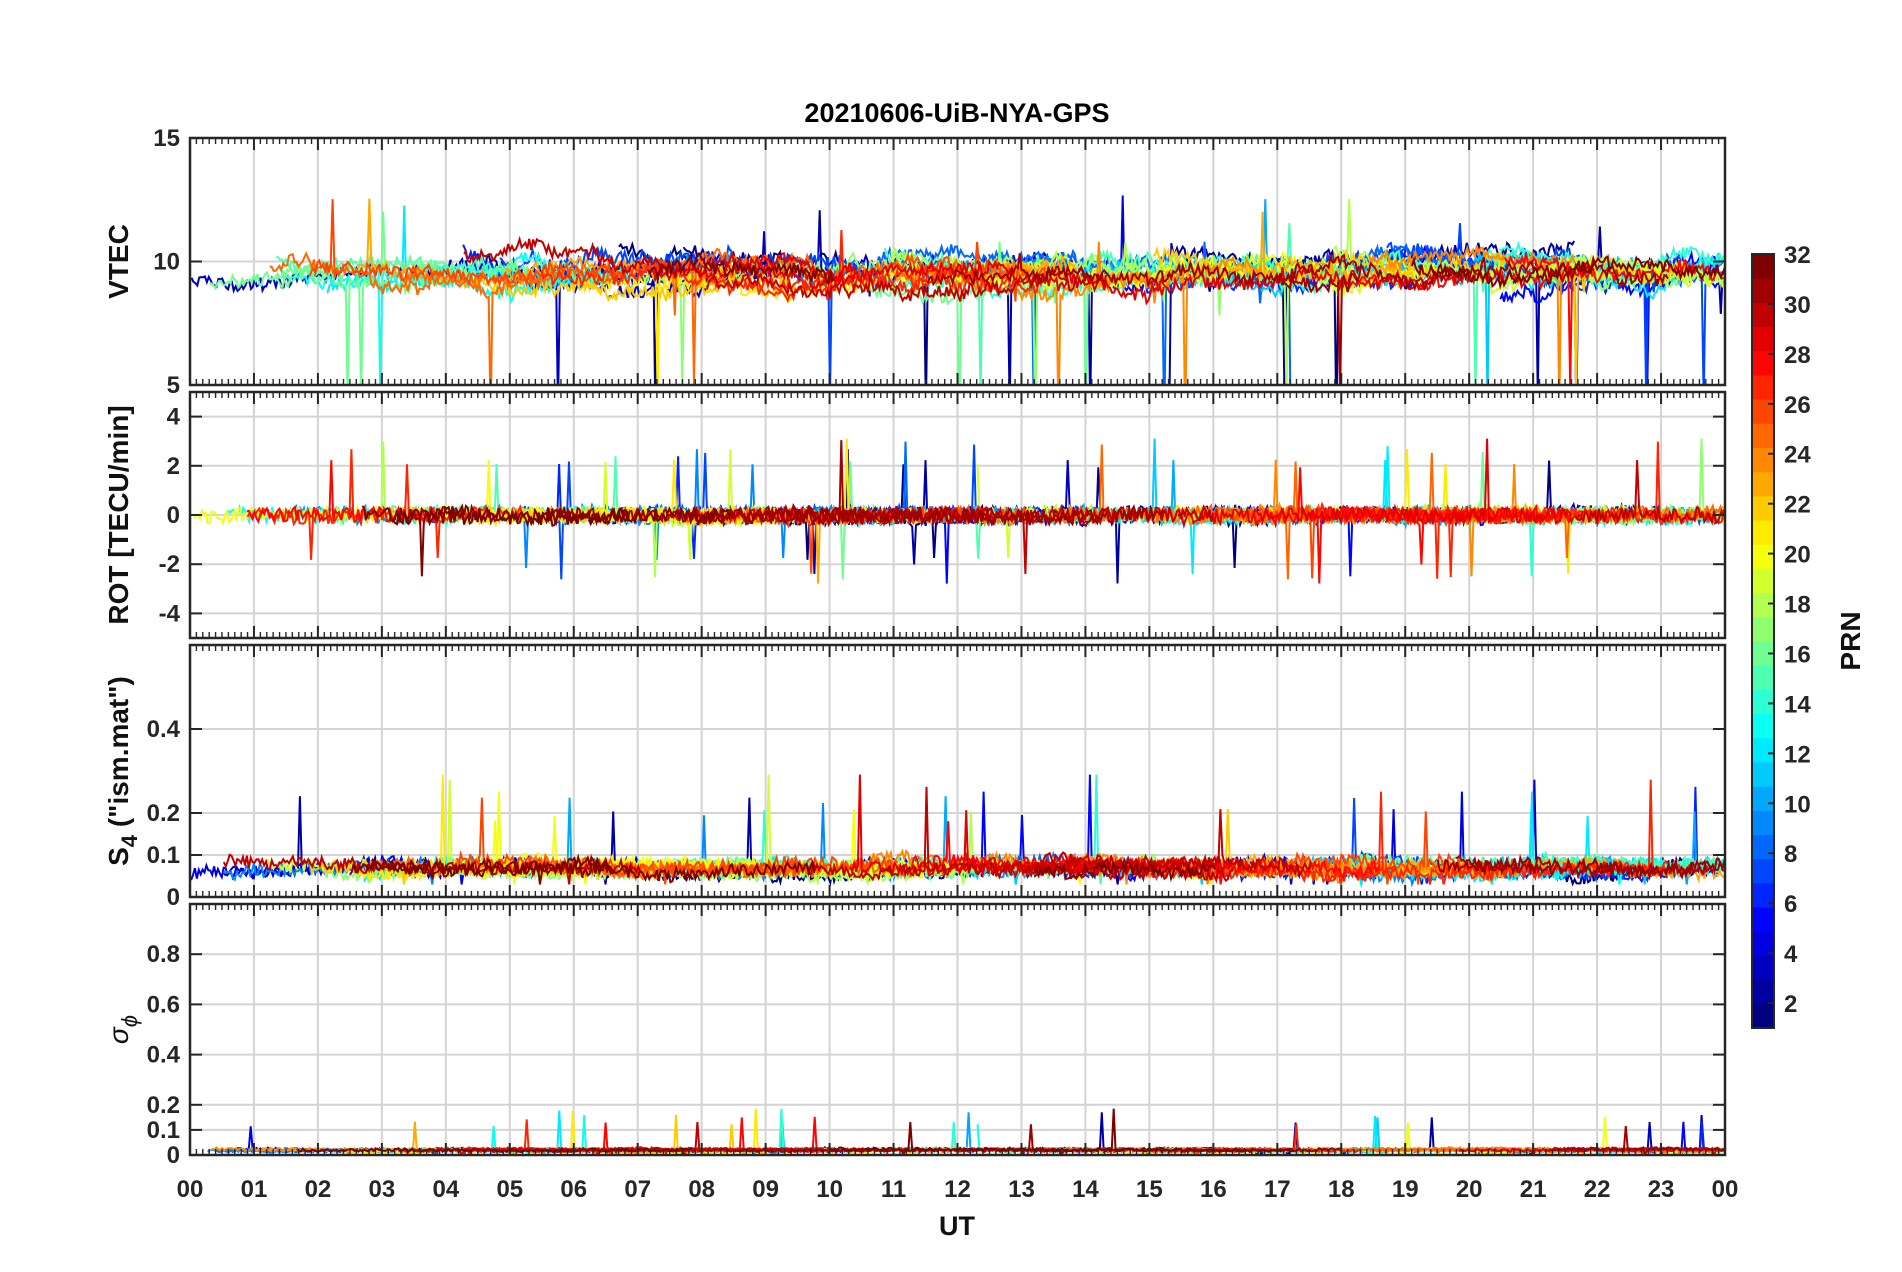  I want to click on y-tick-label: 0.1, so click(163, 1130).